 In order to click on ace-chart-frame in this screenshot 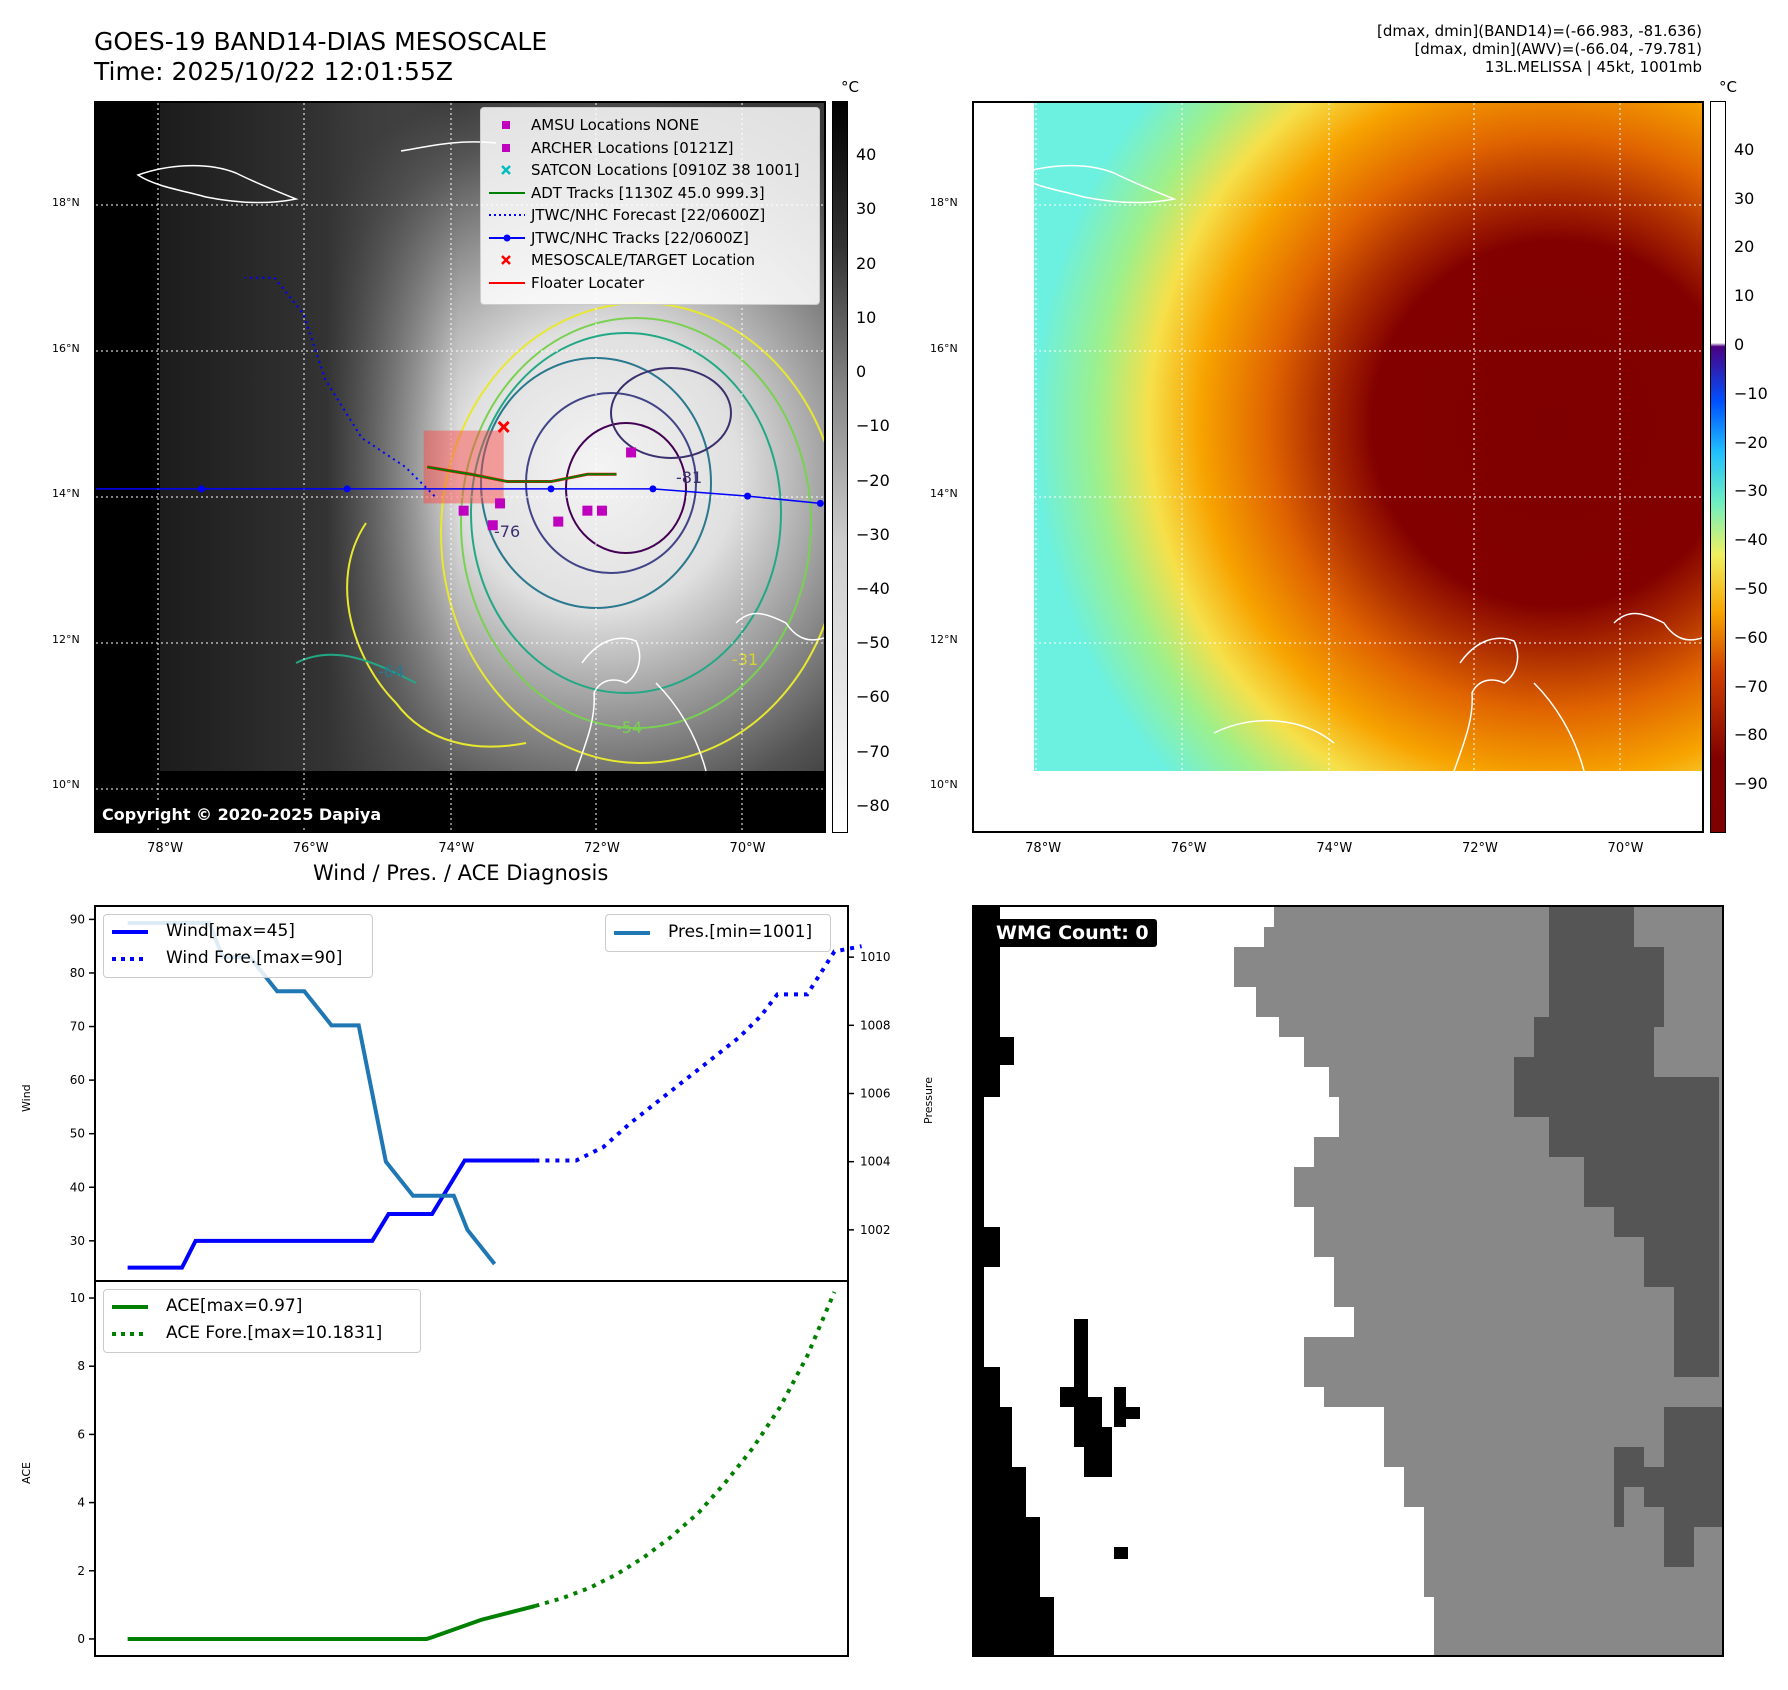, I will do `click(471, 1468)`.